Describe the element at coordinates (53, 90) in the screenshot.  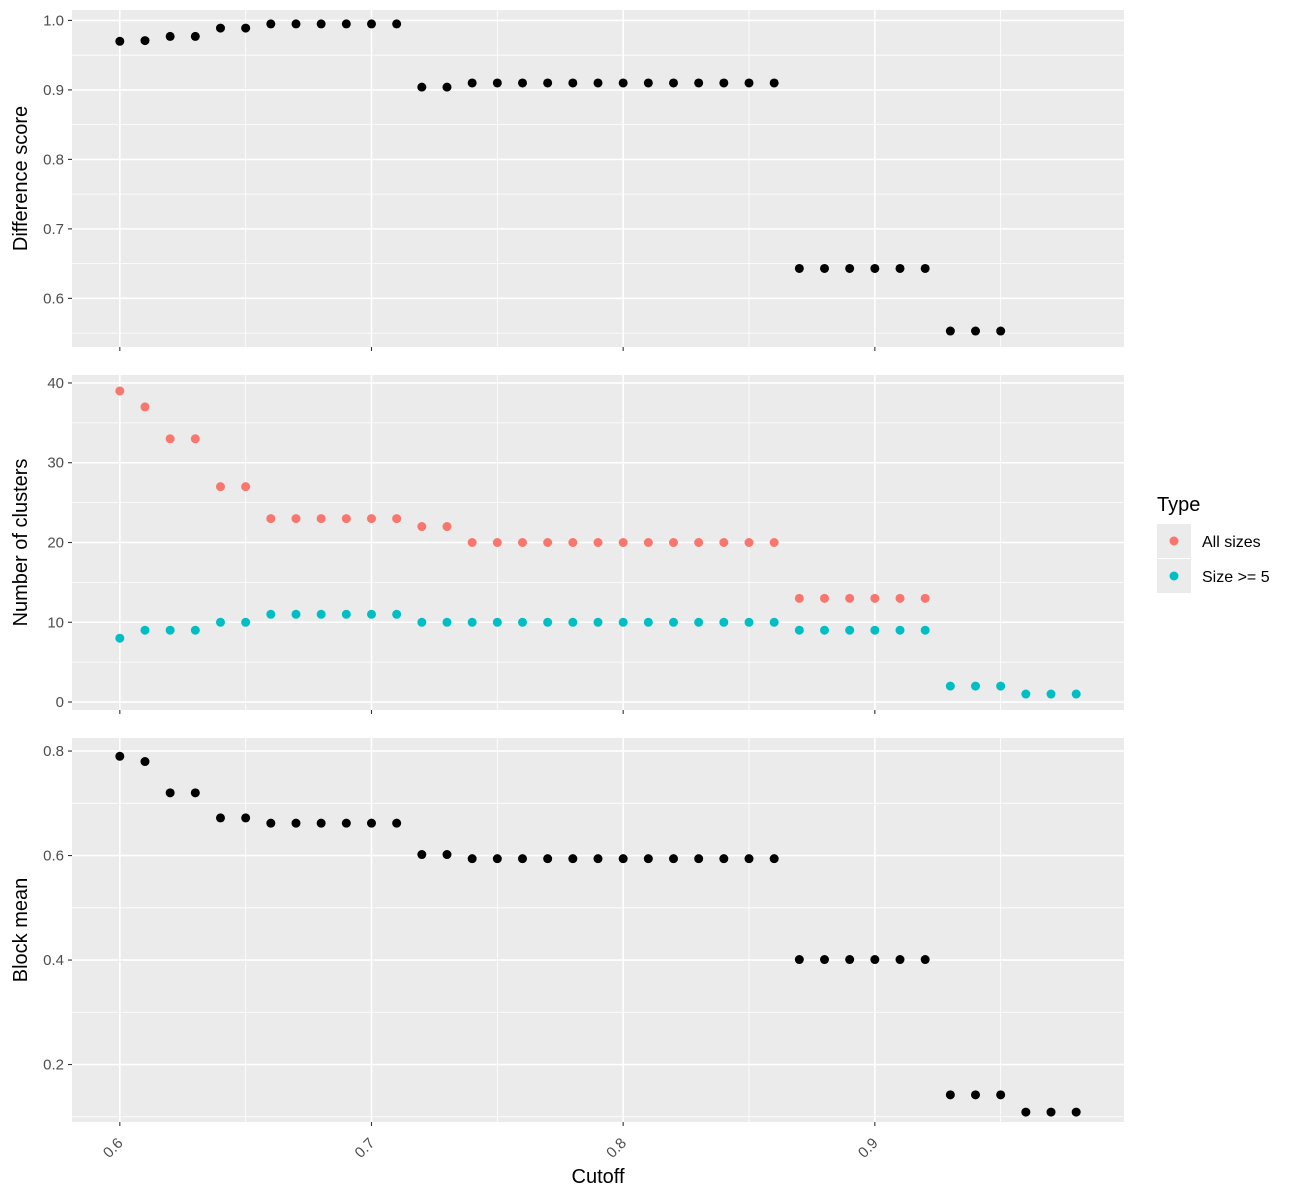
I see `y-tick-label: 0.9` at that location.